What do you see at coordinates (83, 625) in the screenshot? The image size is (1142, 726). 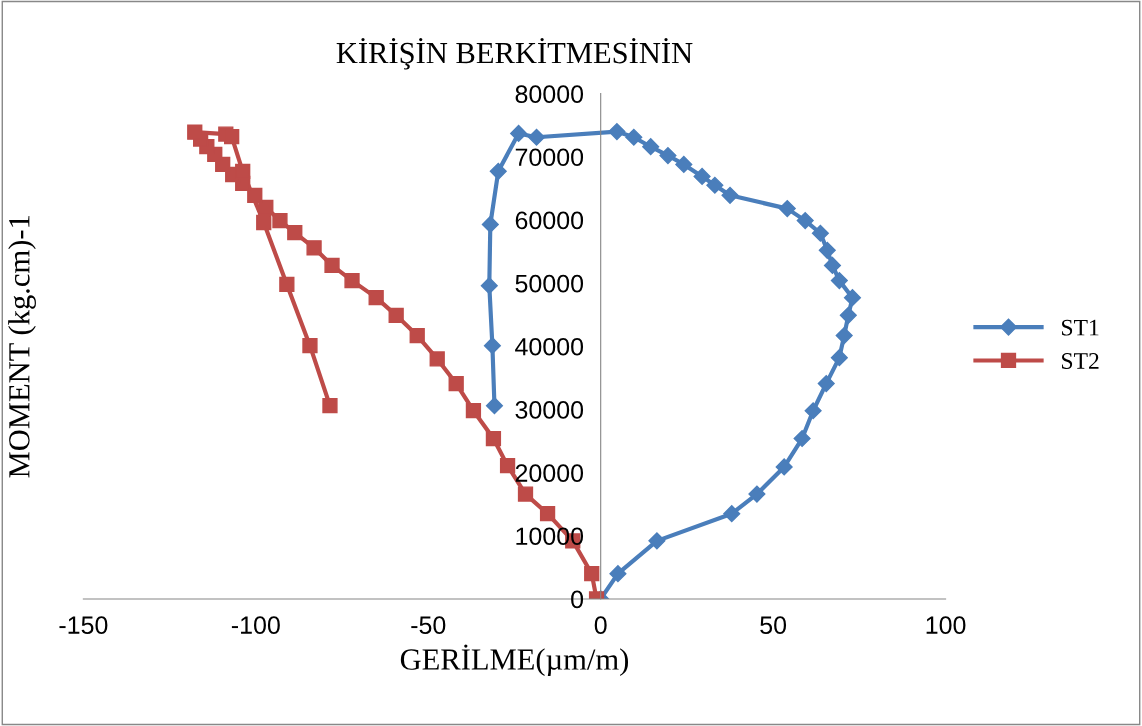 I see `x-tick-label: -150` at bounding box center [83, 625].